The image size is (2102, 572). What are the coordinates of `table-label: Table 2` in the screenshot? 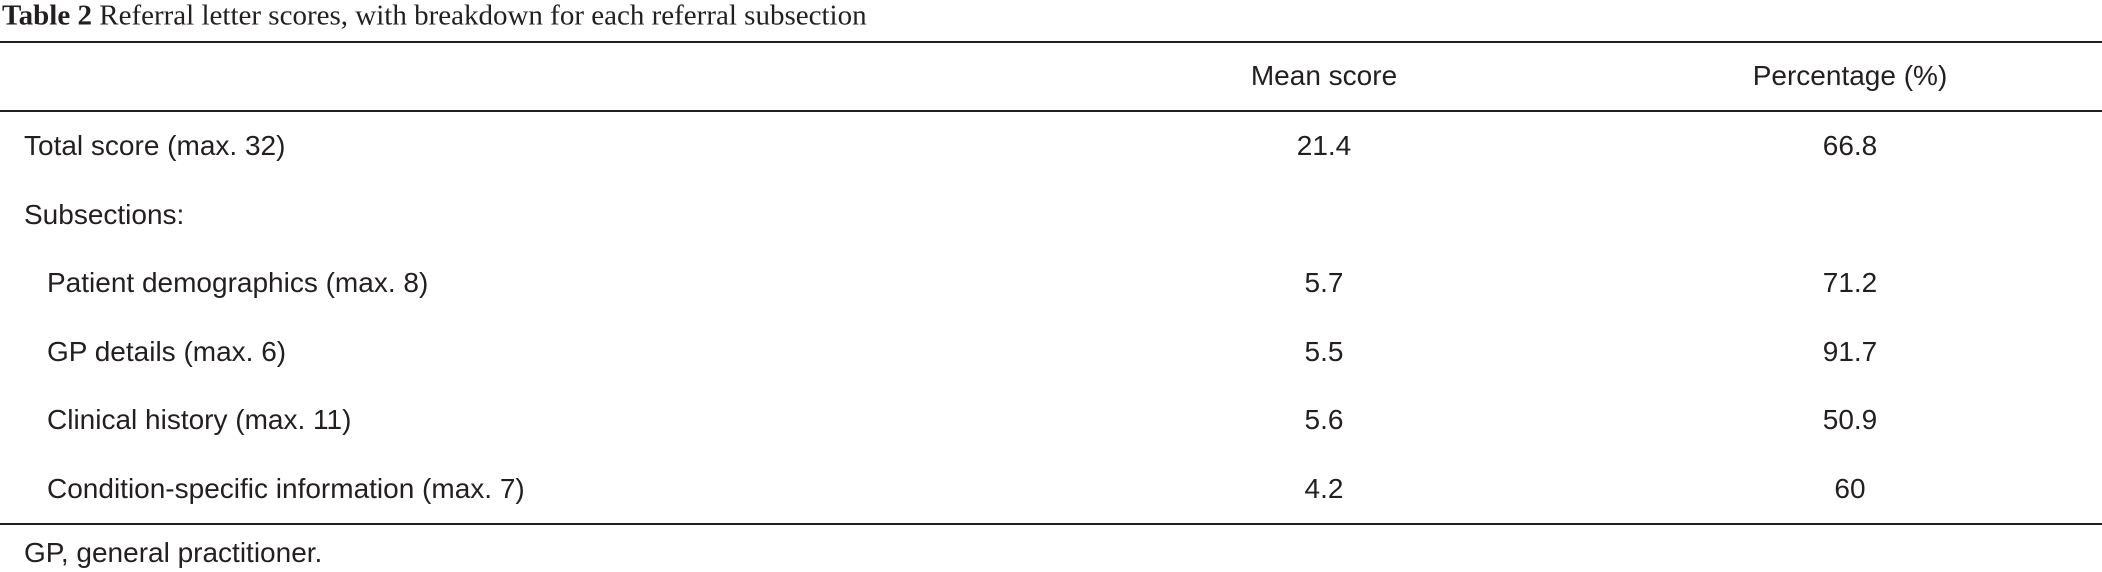 It's located at (47, 16).